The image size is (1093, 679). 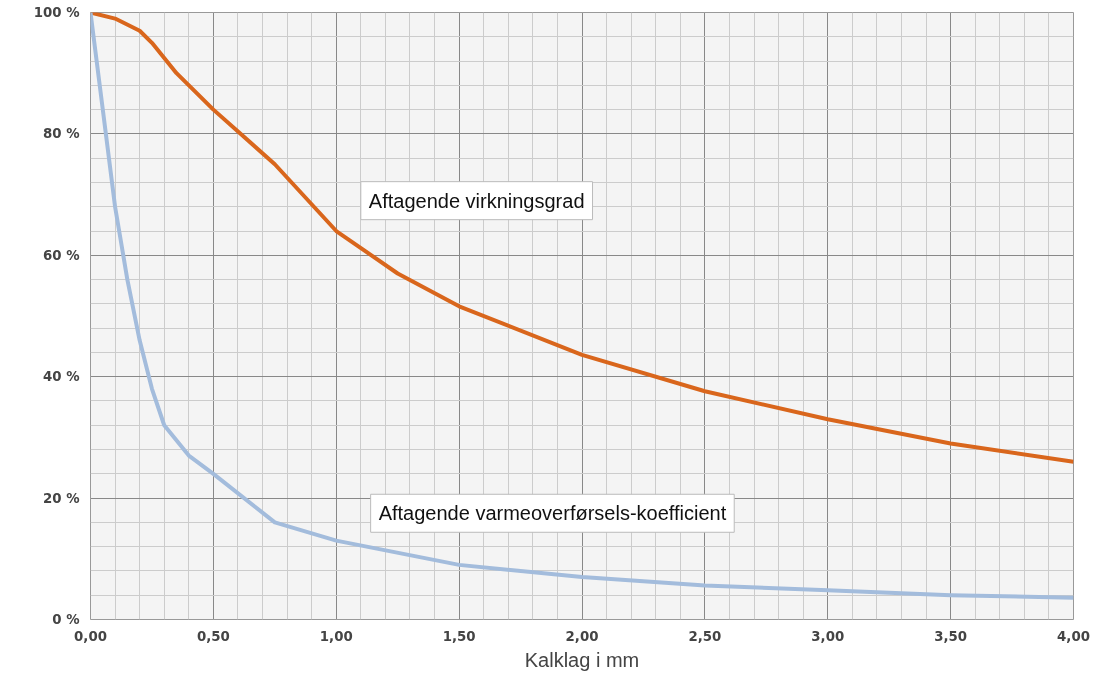 What do you see at coordinates (336, 636) in the screenshot?
I see `x-tick-label: 1,00` at bounding box center [336, 636].